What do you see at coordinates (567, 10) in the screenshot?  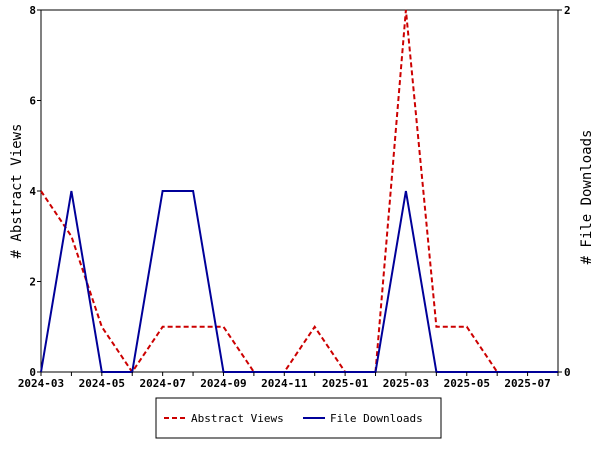 I see `y-right-tick-label: 2` at bounding box center [567, 10].